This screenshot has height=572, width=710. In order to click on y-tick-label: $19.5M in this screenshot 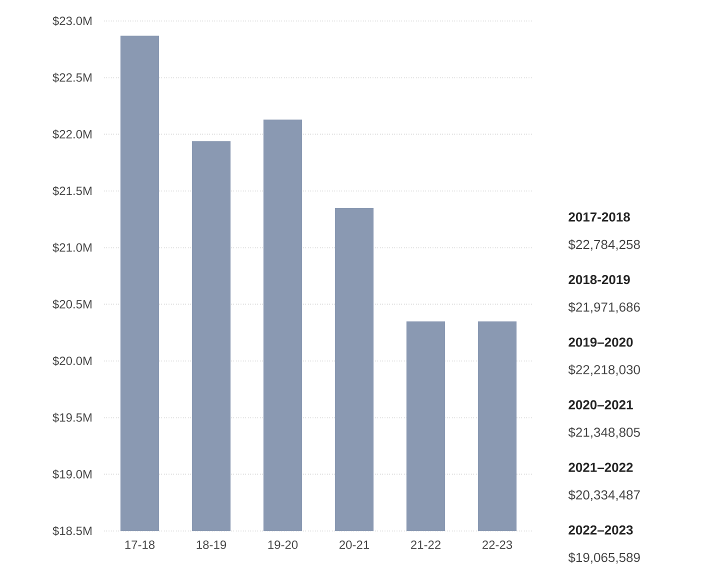, I will do `click(72, 417)`.